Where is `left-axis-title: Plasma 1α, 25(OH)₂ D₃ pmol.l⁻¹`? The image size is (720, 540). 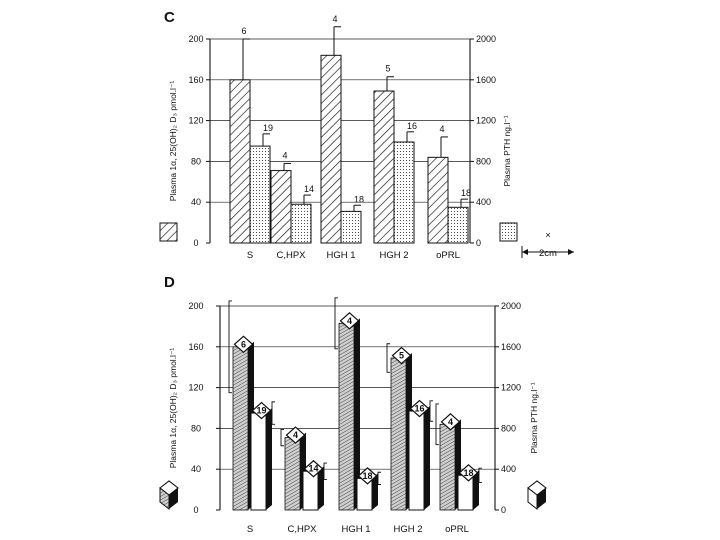 left-axis-title: Plasma 1α, 25(OH)₂ D₃ pmol.l⁻¹ is located at coordinates (173, 408).